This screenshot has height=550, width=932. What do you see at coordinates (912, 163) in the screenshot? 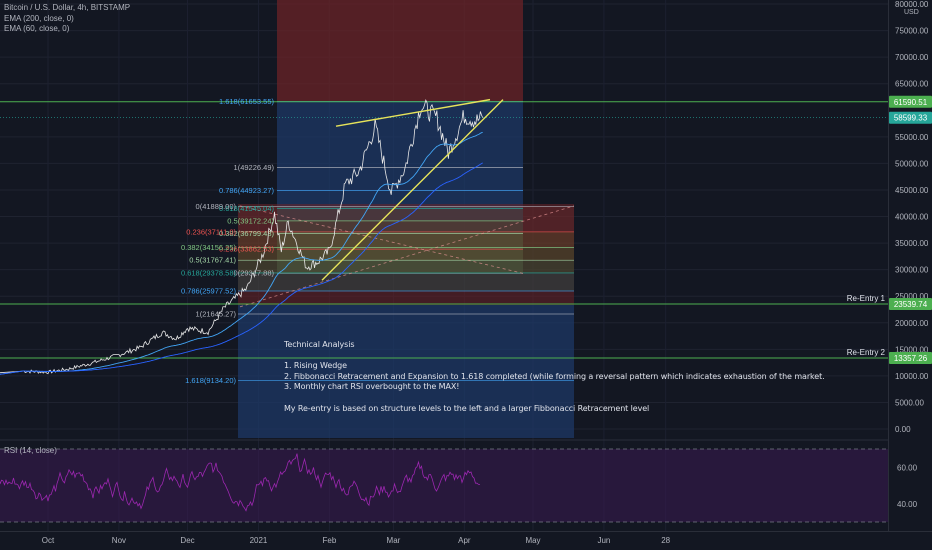
I see `price-tick-label: 50000.00` at bounding box center [912, 163].